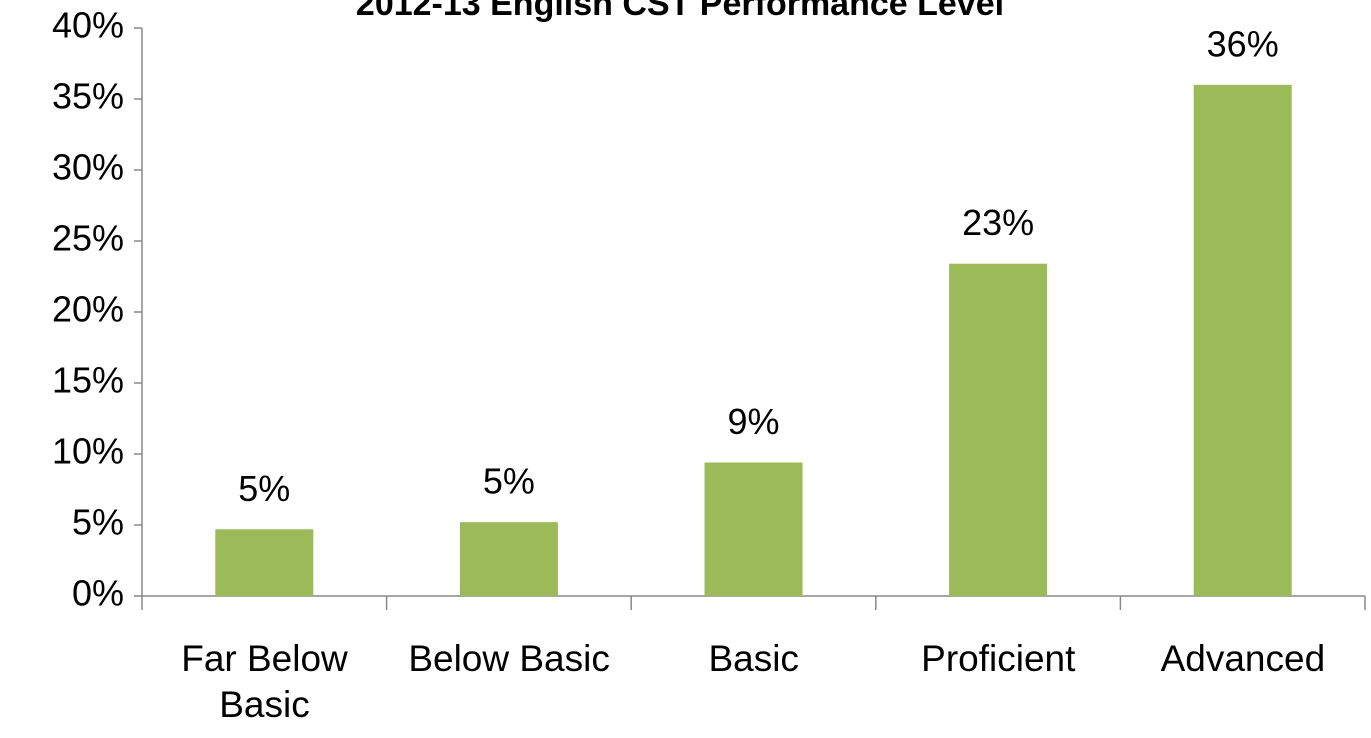  I want to click on x-tick-label: Proficient, so click(998, 658).